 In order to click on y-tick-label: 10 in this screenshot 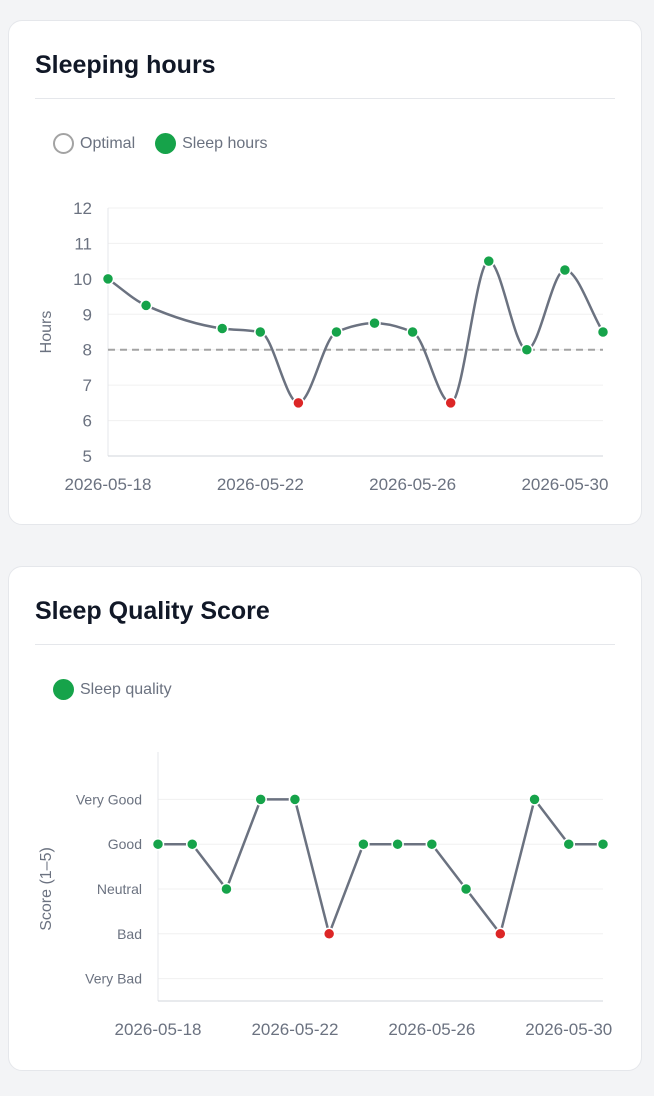, I will do `click(82, 279)`.